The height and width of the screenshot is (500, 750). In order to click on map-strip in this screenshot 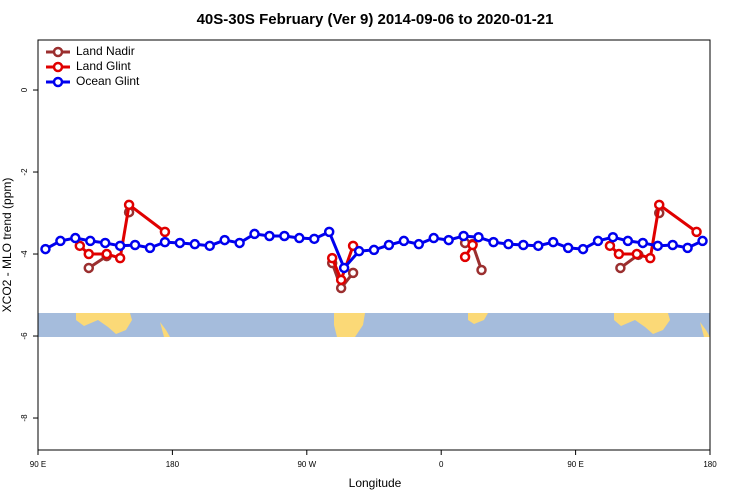, I will do `click(374, 325)`.